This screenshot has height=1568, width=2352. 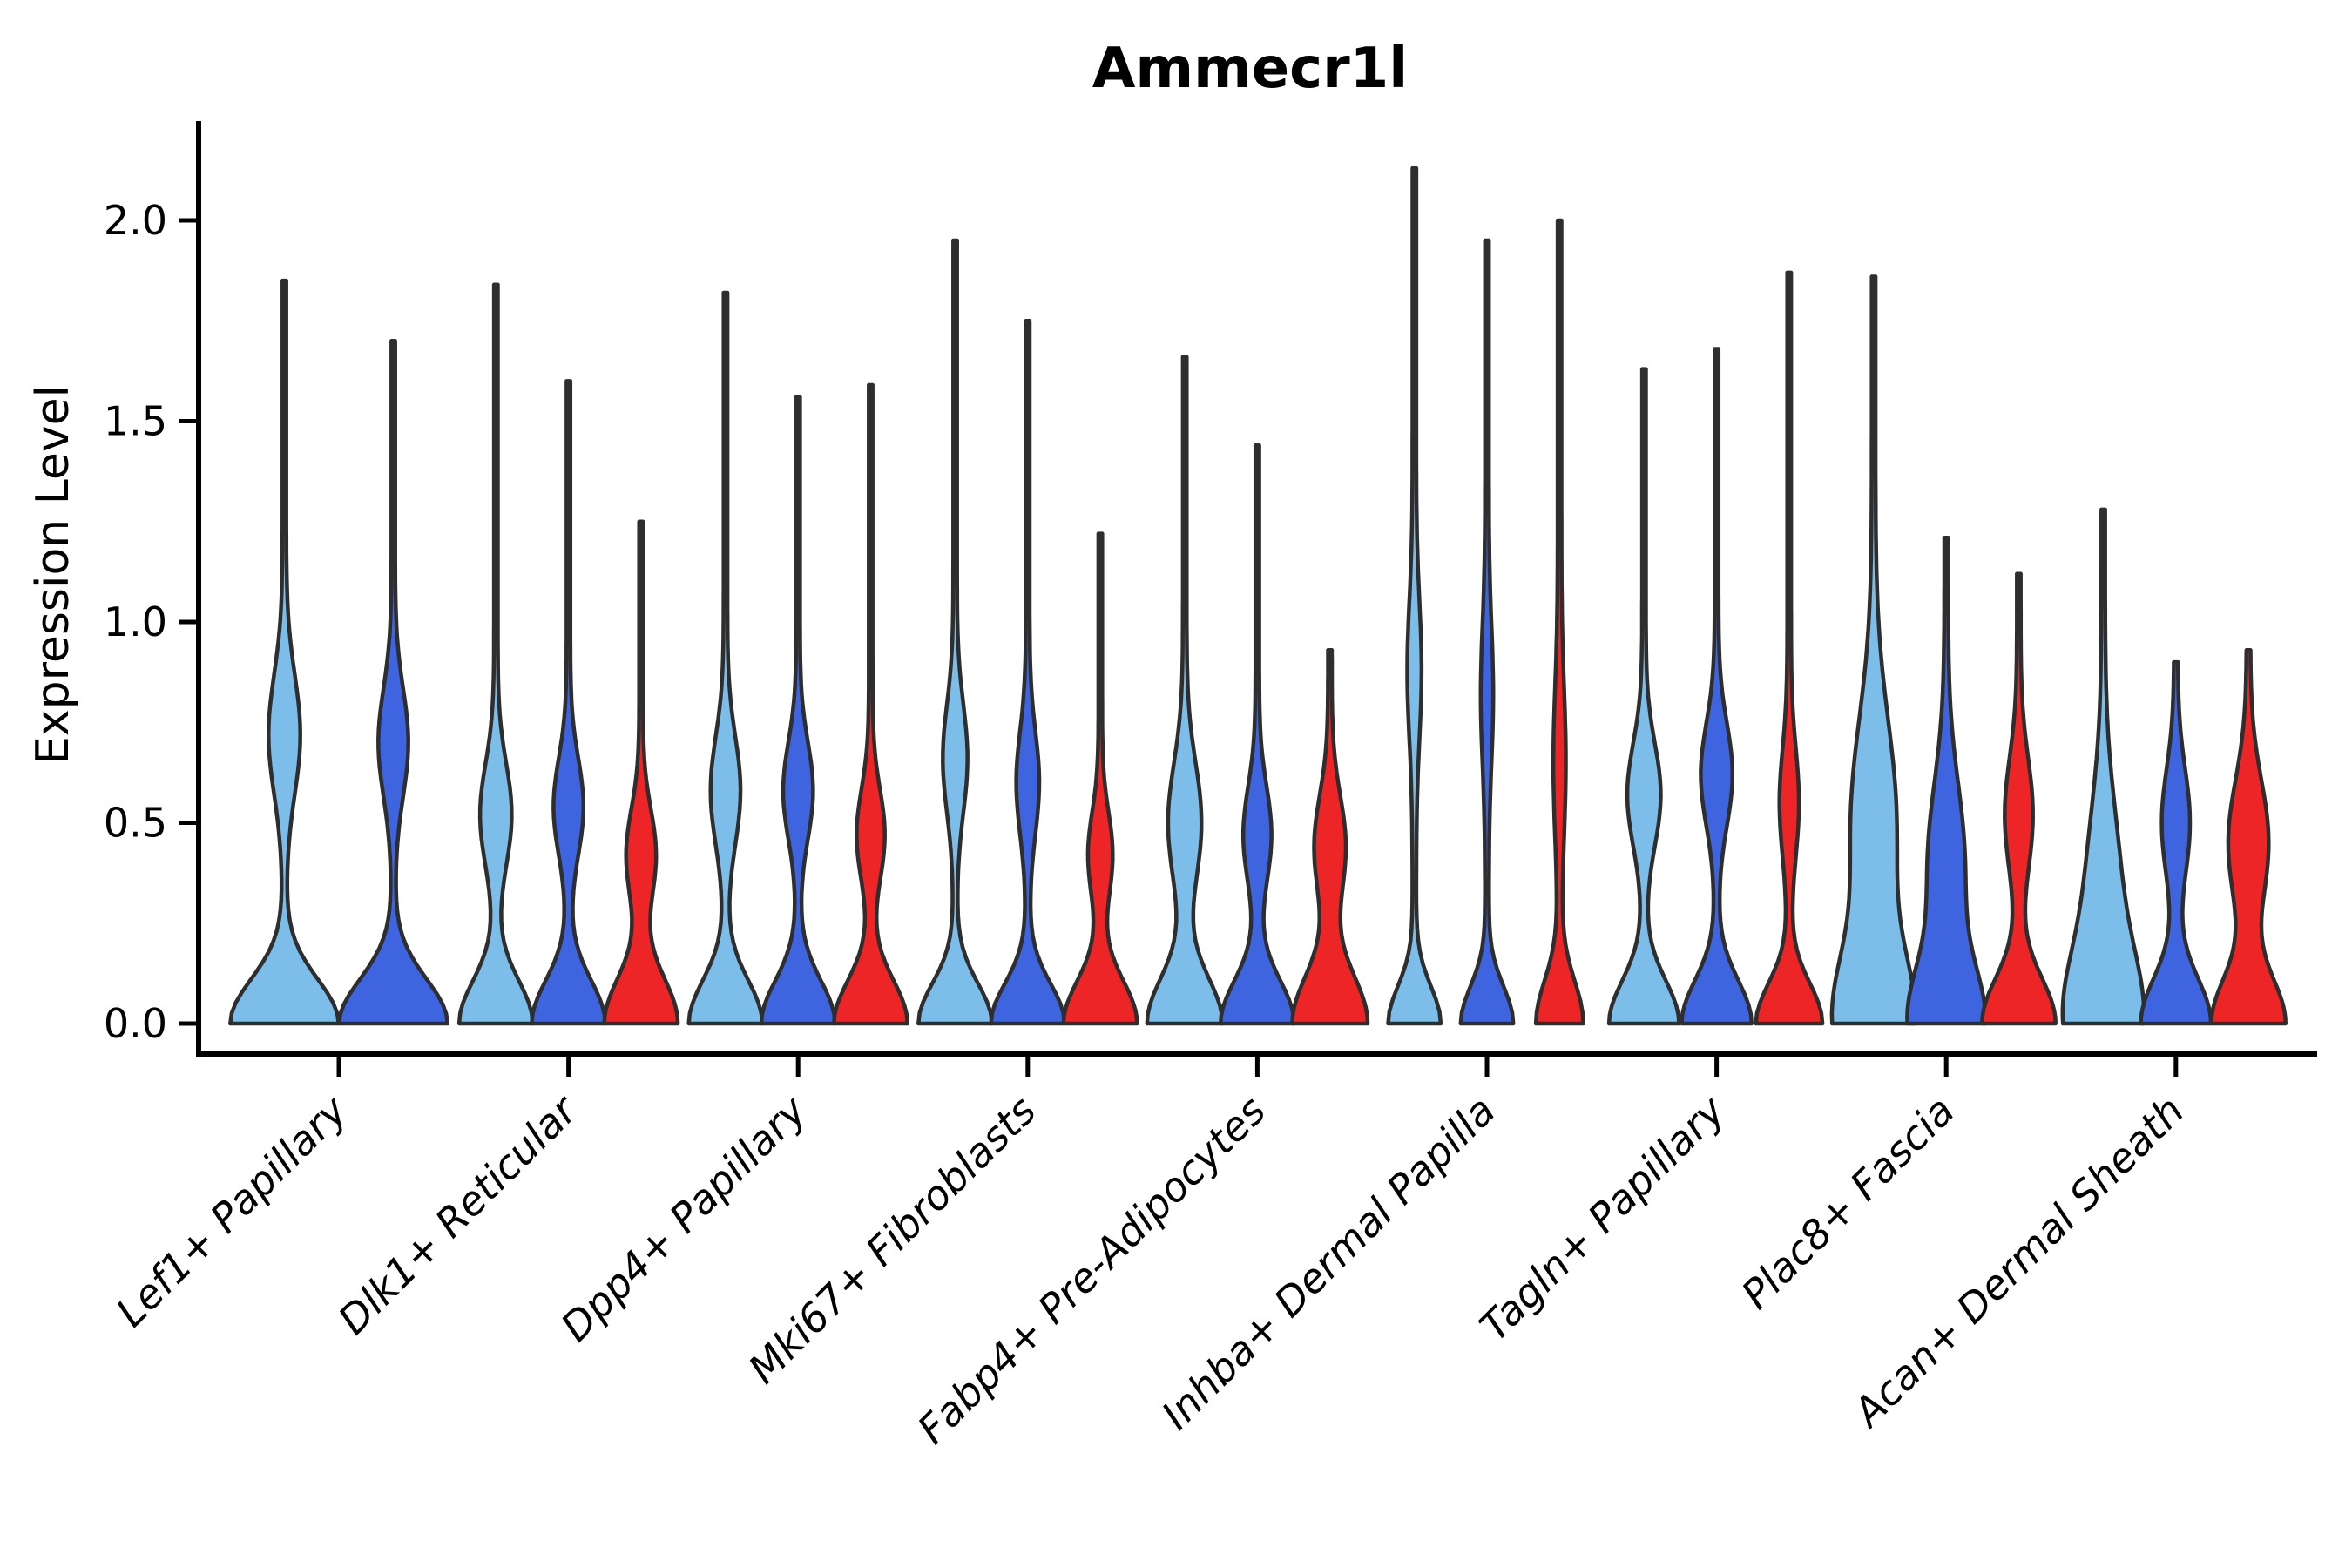 What do you see at coordinates (683, 1218) in the screenshot?
I see `x-tick-label-dpp4-papillary: Dpp4+ Papillary` at bounding box center [683, 1218].